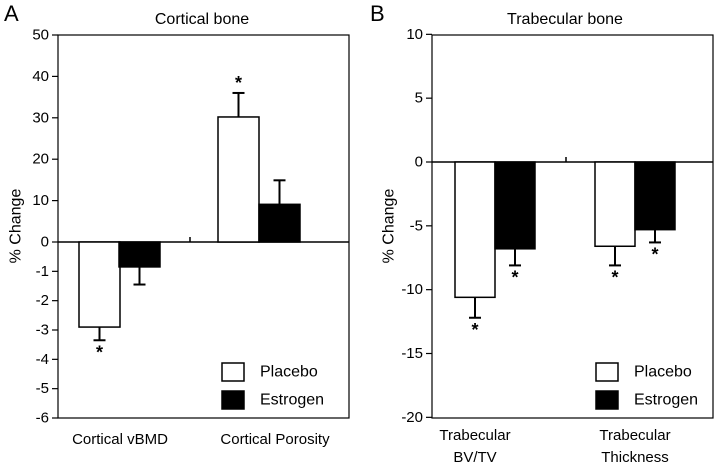 Image resolution: width=714 pixels, height=466 pixels. What do you see at coordinates (40, 35) in the screenshot?
I see `y-tick-label: 50` at bounding box center [40, 35].